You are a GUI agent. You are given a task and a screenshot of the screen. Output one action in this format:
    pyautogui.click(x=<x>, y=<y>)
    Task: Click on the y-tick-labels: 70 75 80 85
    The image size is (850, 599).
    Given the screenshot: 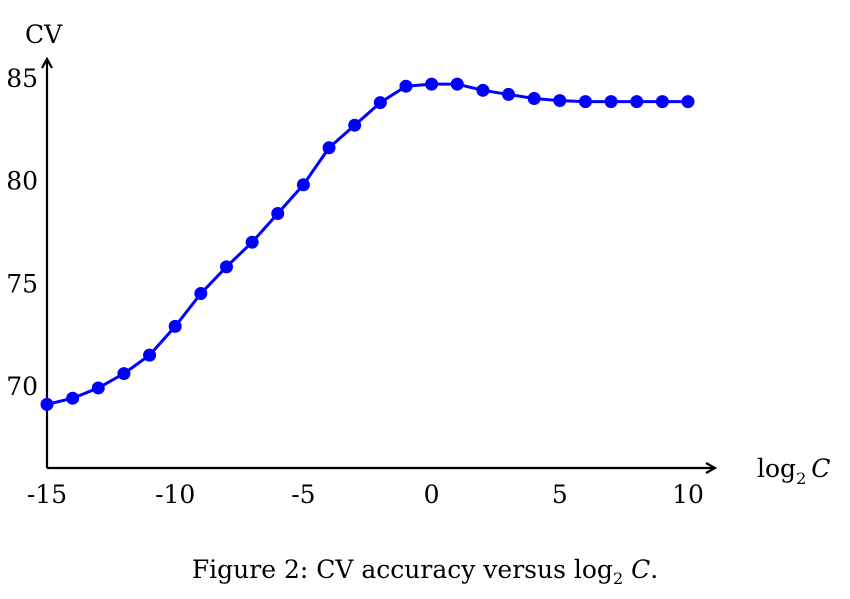 What is the action you would take?
    pyautogui.click(x=22, y=232)
    